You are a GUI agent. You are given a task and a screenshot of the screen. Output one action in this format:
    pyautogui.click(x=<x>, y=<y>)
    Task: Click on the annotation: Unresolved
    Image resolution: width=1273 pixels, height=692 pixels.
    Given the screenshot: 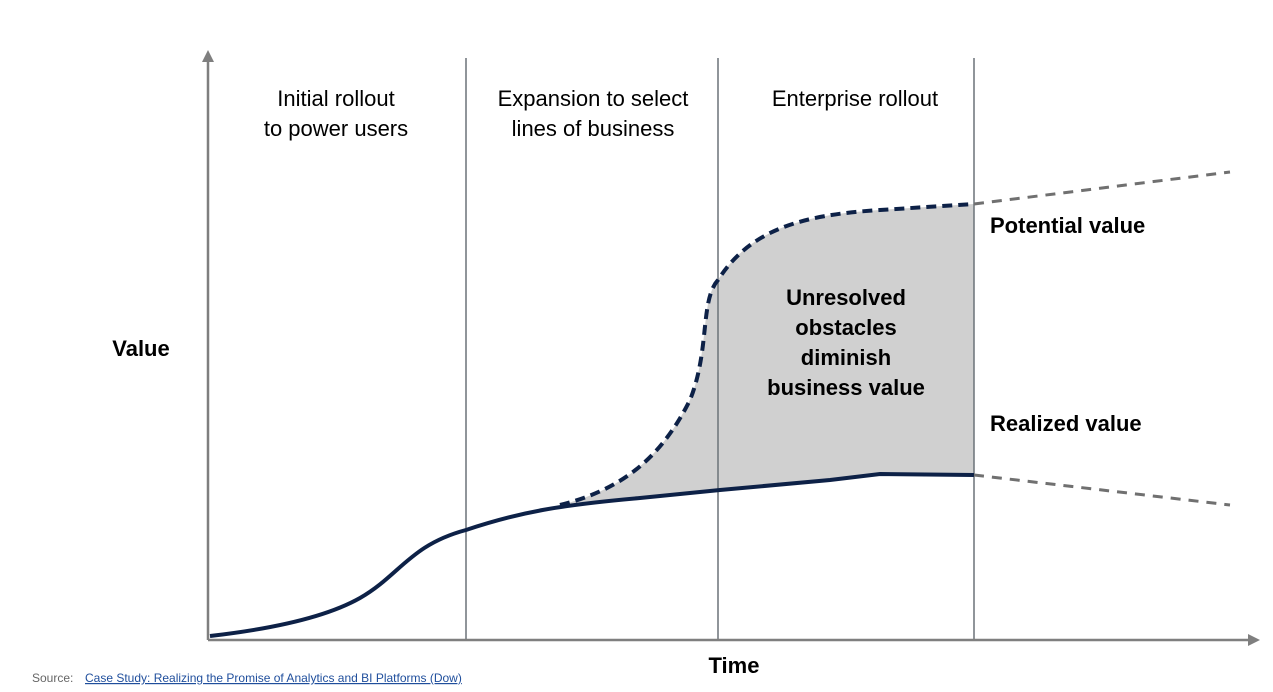 What is the action you would take?
    pyautogui.click(x=846, y=297)
    